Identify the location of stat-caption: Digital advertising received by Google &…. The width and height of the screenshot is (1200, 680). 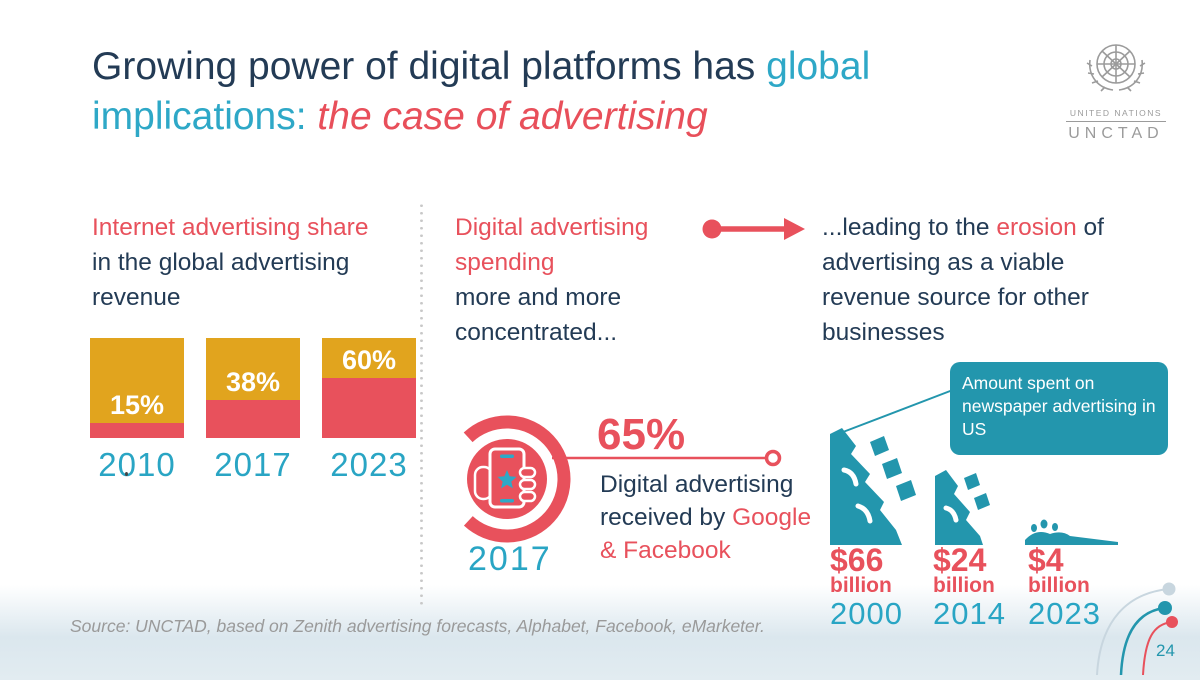
(720, 517).